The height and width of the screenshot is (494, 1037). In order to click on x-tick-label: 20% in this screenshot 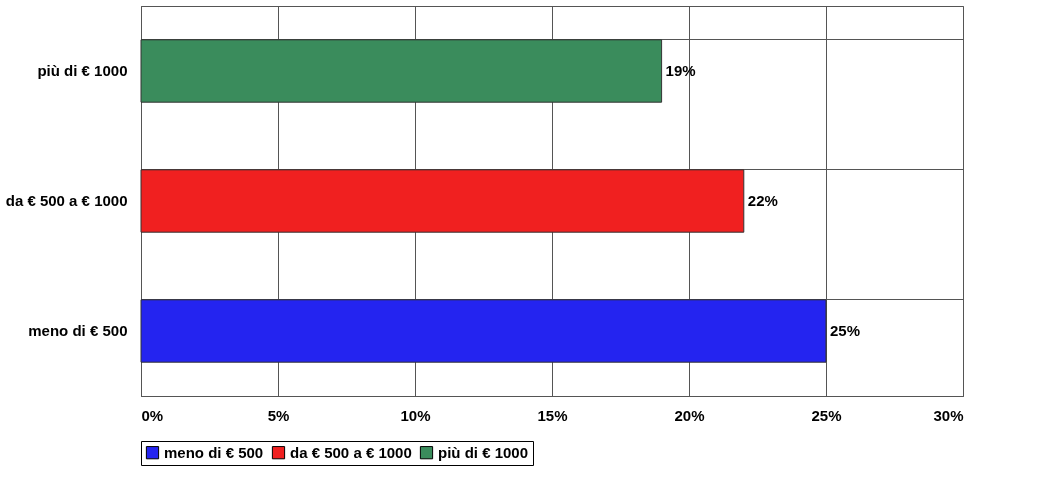, I will do `click(689, 415)`.